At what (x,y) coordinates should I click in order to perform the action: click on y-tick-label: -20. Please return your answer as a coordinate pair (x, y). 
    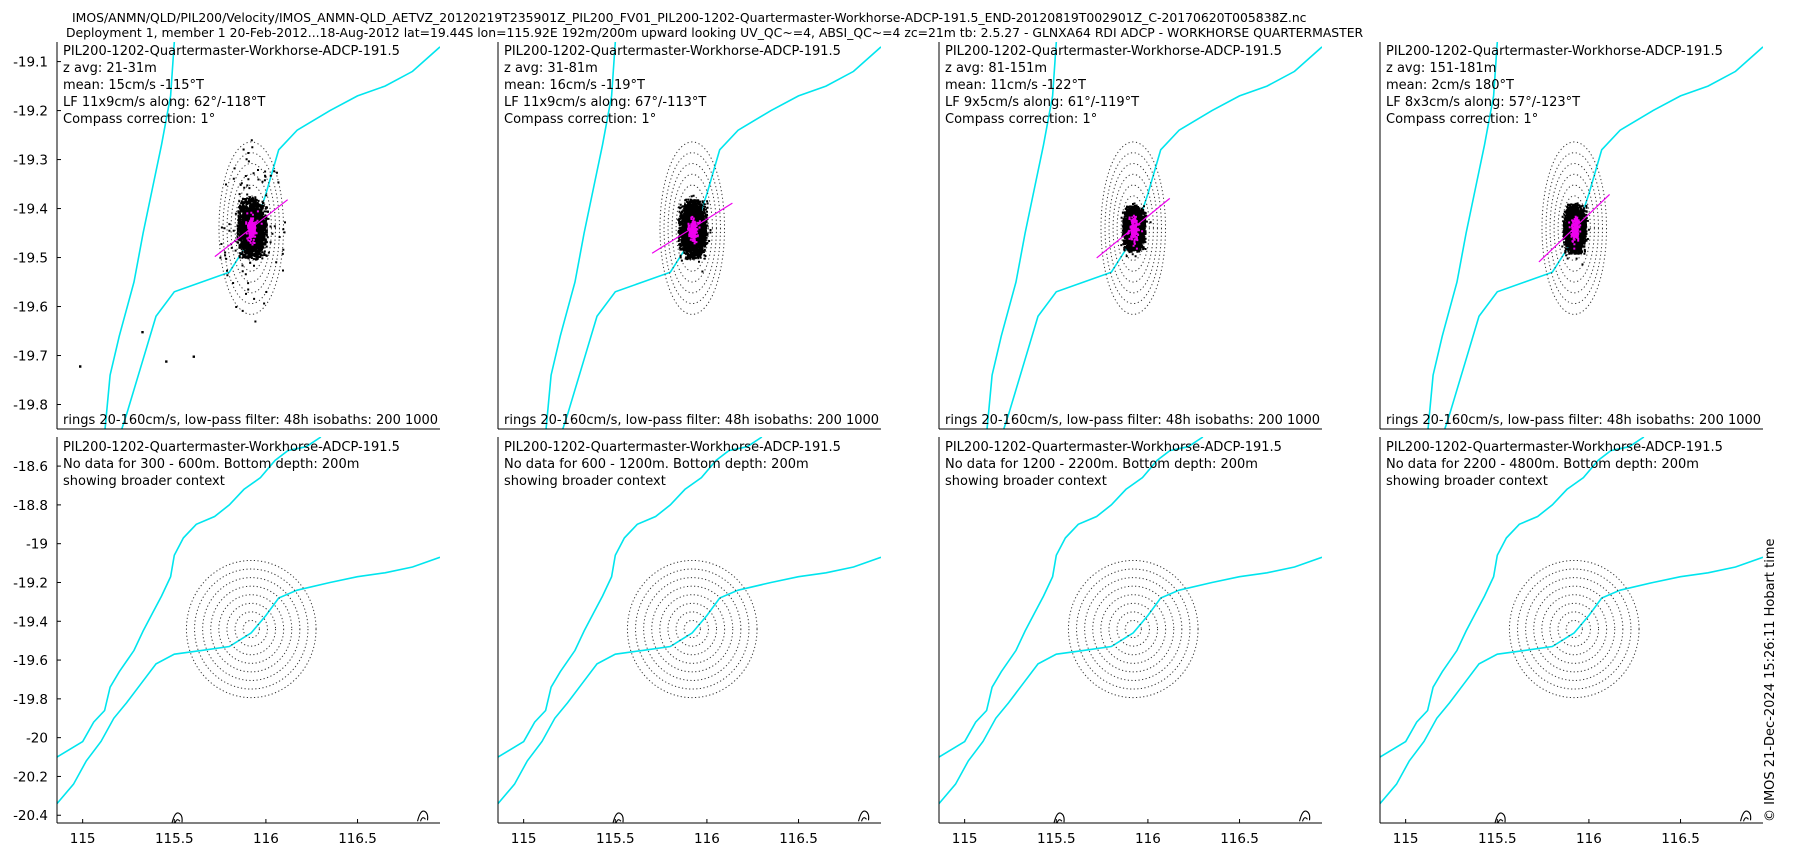
    Looking at the image, I should click on (37, 739).